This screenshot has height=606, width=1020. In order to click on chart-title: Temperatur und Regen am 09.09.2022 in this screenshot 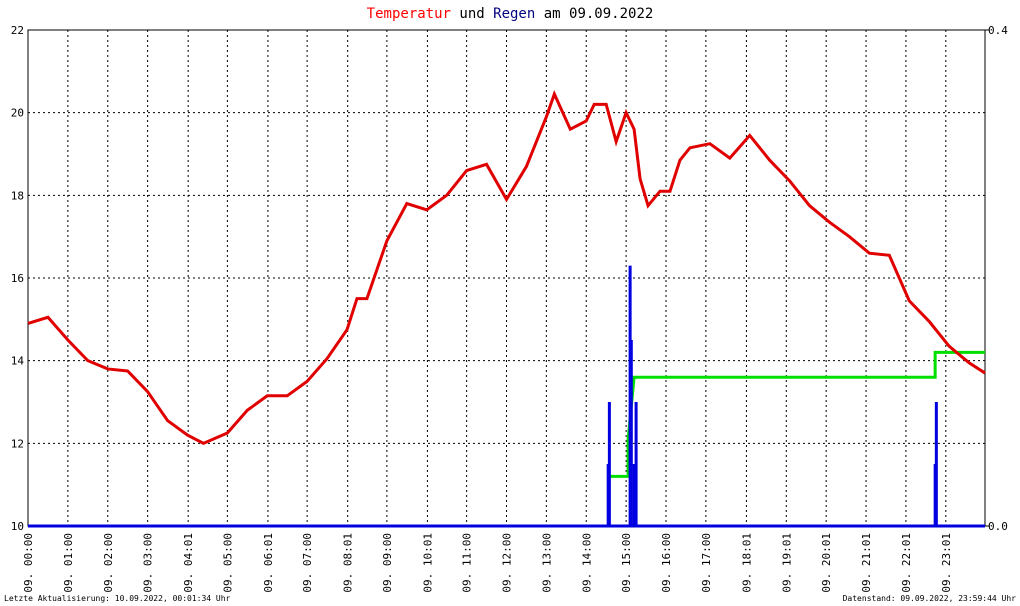, I will do `click(510, 14)`.